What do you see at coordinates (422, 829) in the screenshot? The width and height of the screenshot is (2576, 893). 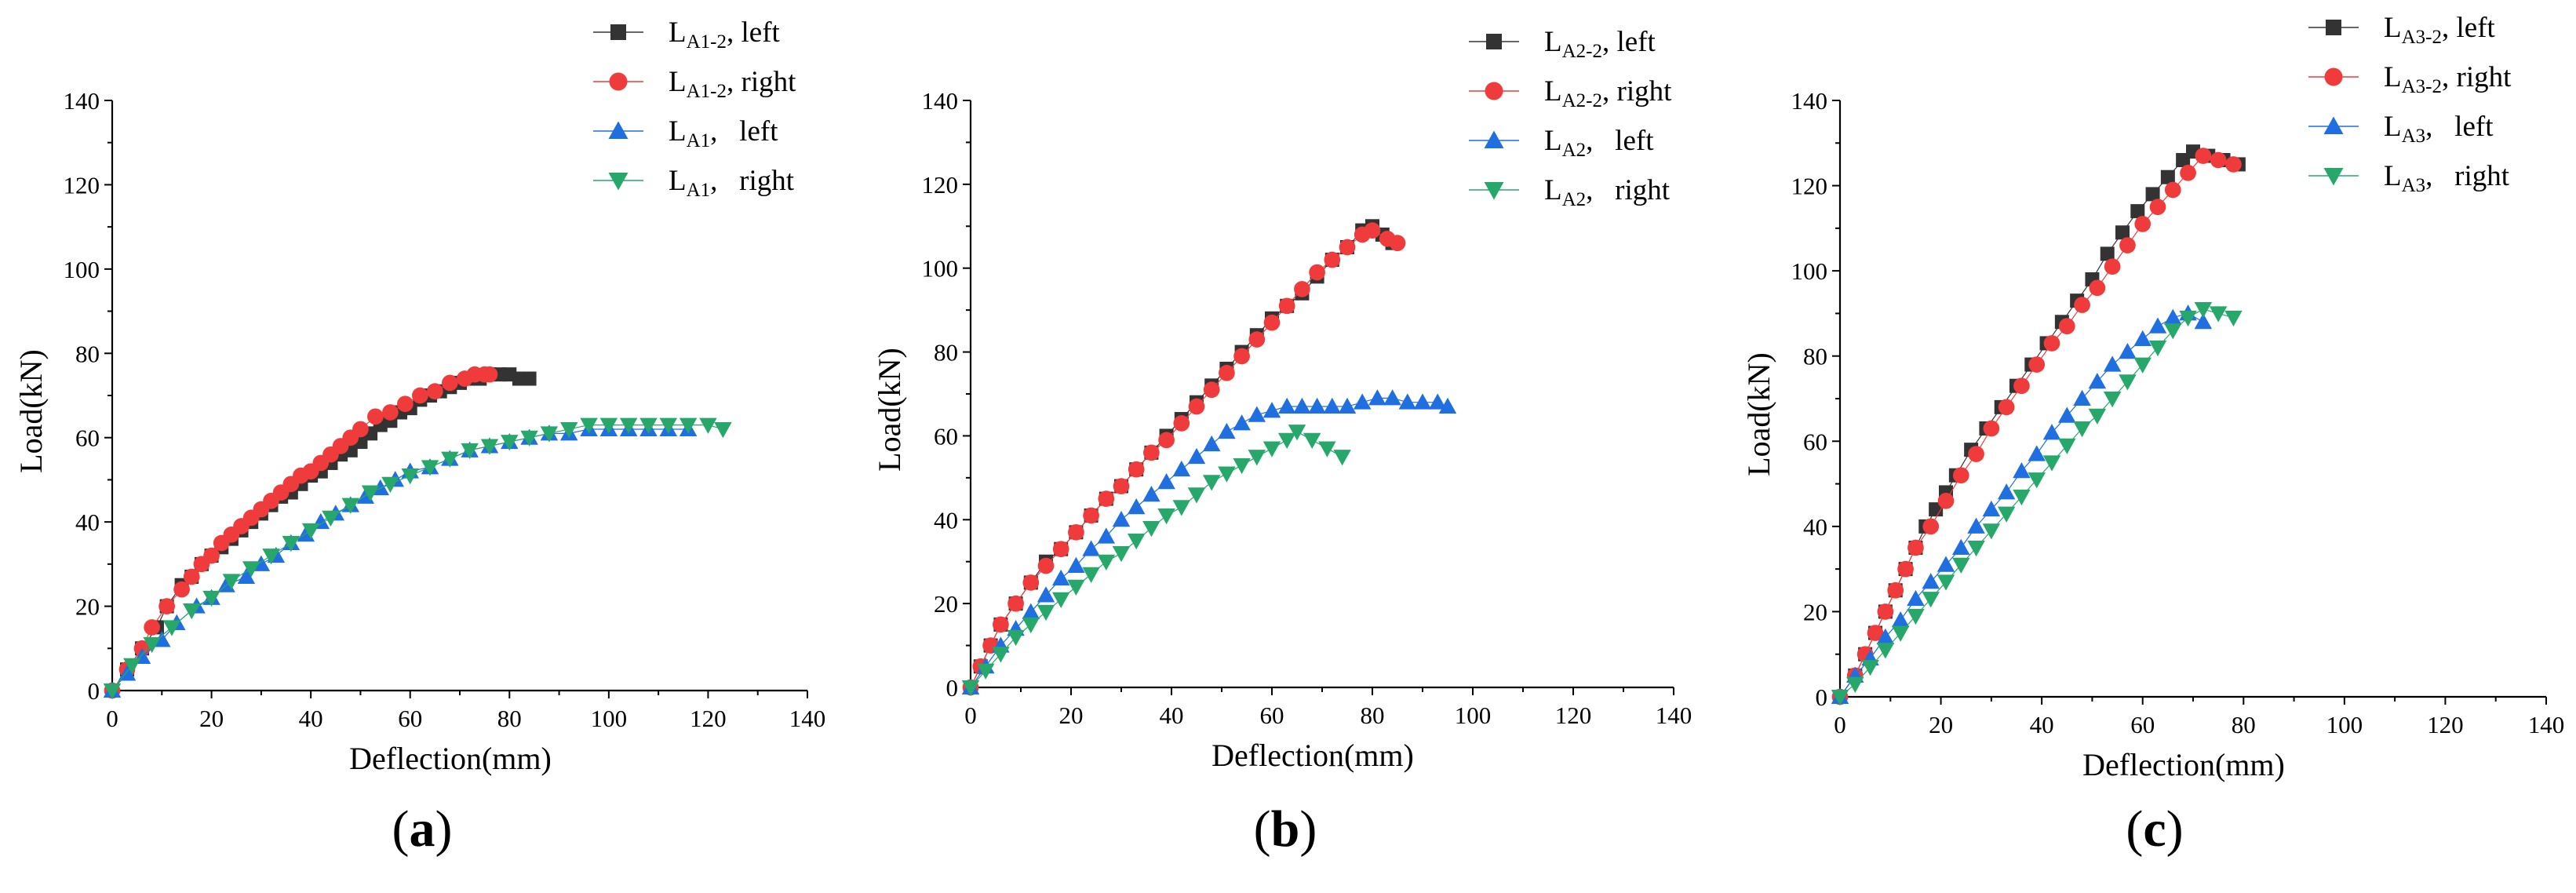 I see `panel-label: (a)` at bounding box center [422, 829].